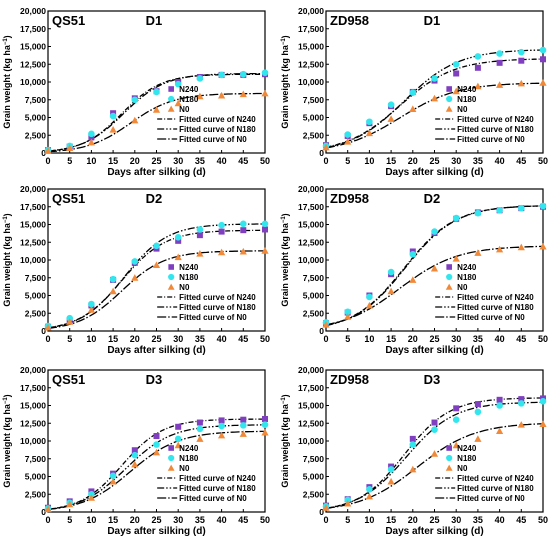 The width and height of the screenshot is (550, 544). What do you see at coordinates (7, 445) in the screenshot?
I see `y-axis-label-text: Grain weight (kg ha` at bounding box center [7, 445].